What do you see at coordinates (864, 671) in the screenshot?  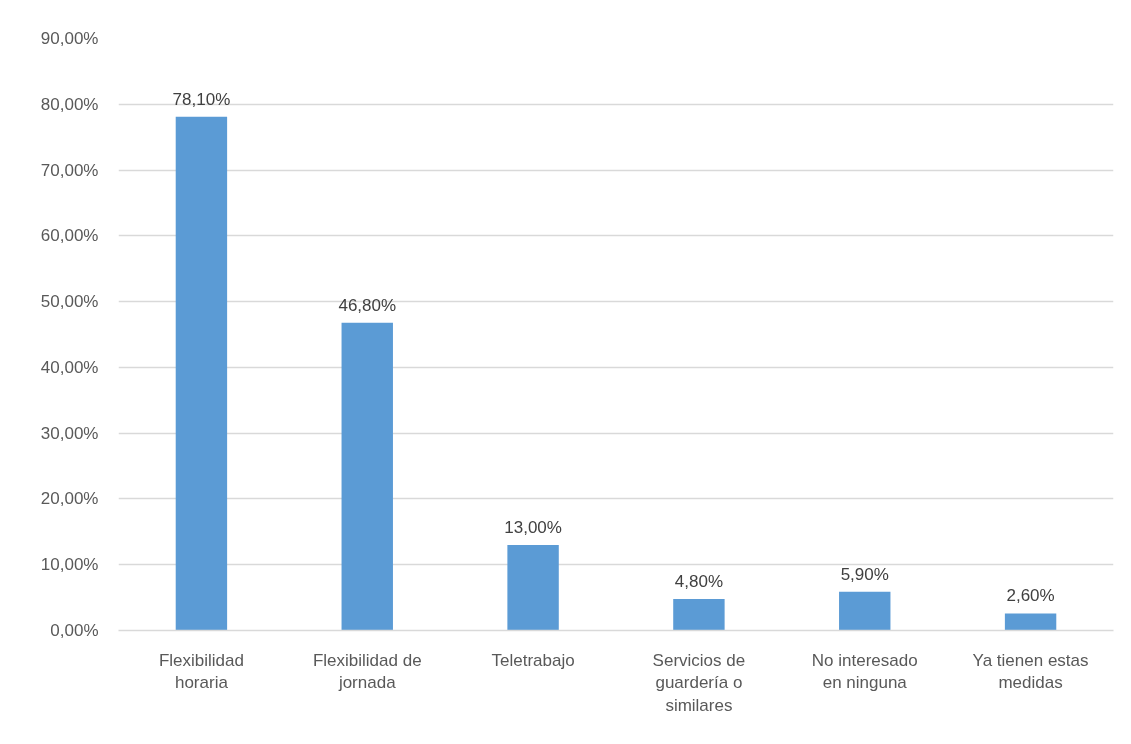 I see `x-tick-label: No interesado en ninguna` at bounding box center [864, 671].